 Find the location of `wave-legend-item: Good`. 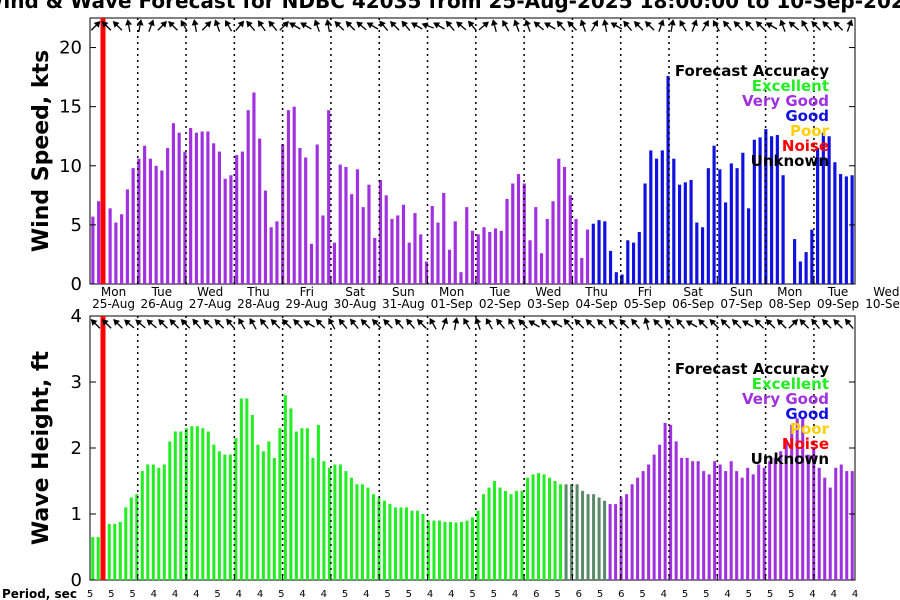

wave-legend-item: Good is located at coordinates (807, 414).